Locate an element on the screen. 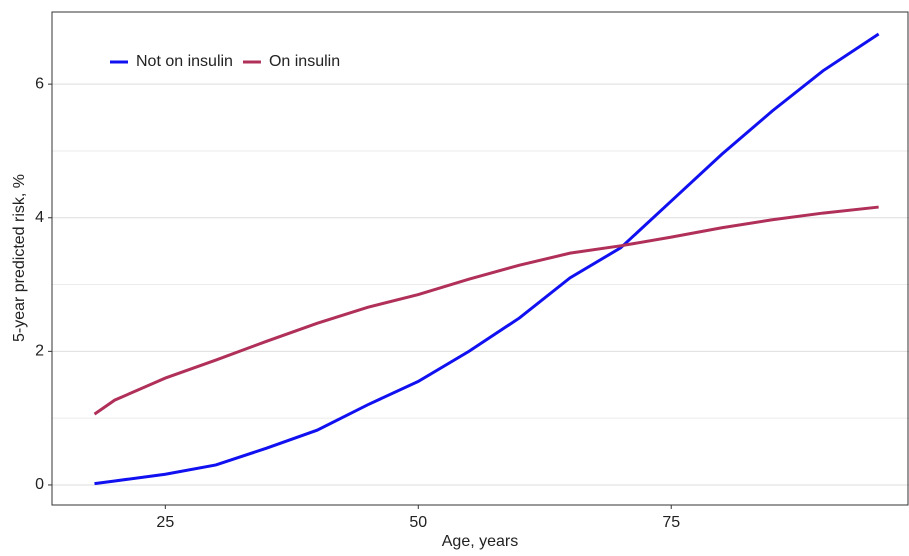  x-axis-label: Age, years is located at coordinates (480, 541).